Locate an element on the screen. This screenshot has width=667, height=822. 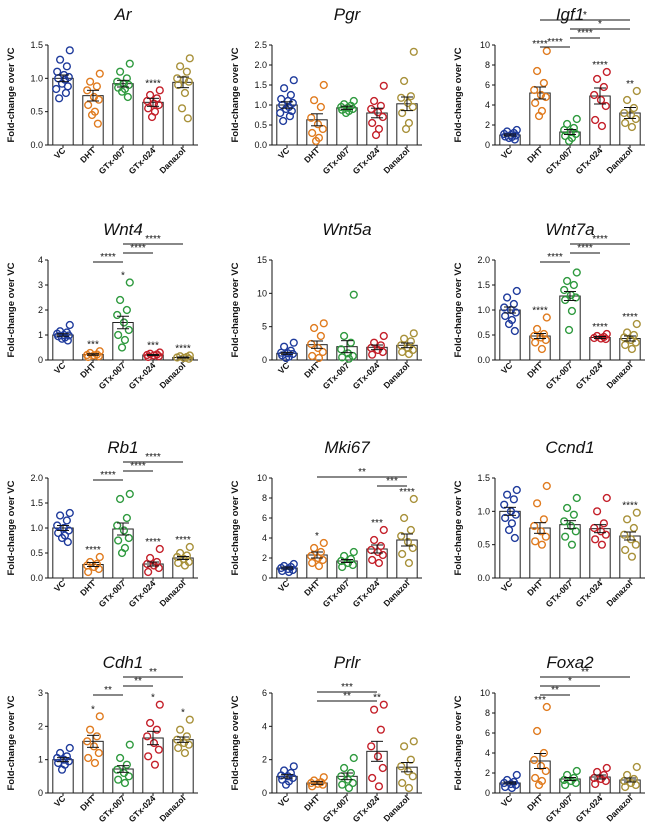
y-tick-label: 1.0 is located at coordinates (260, 105).